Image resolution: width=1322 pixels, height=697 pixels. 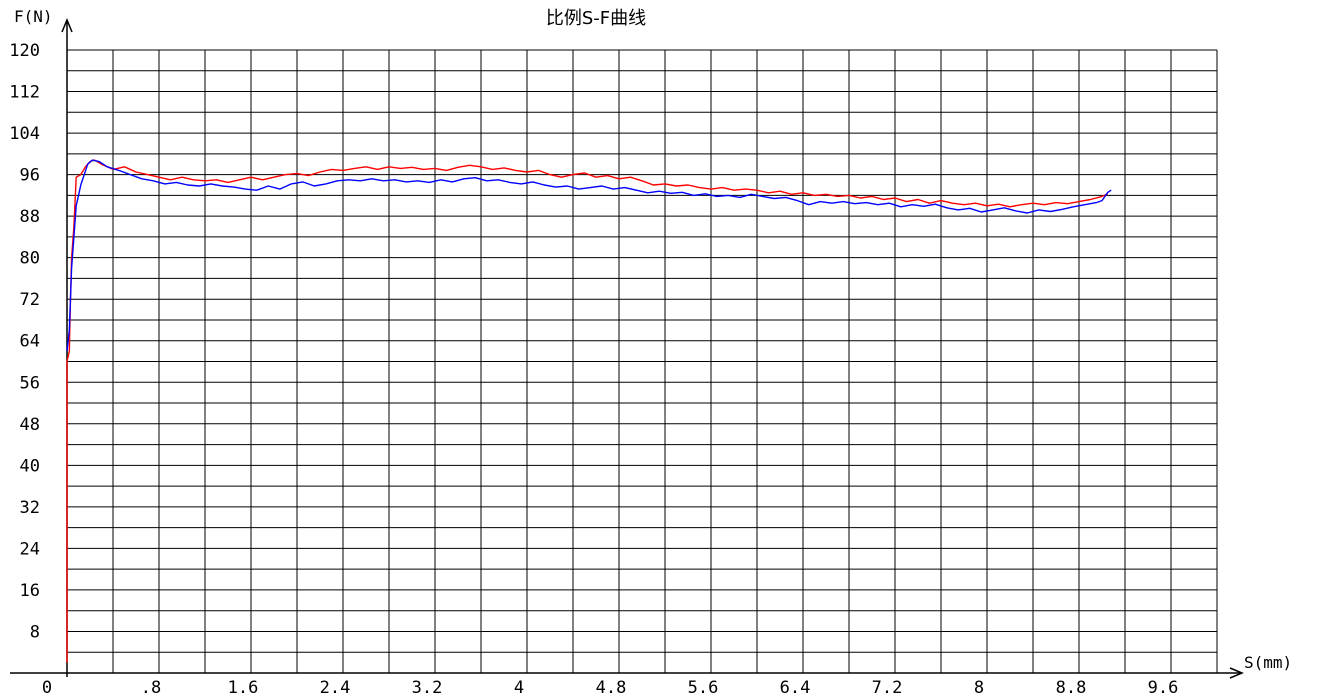 I want to click on y-tick-label: 72, so click(x=30, y=300).